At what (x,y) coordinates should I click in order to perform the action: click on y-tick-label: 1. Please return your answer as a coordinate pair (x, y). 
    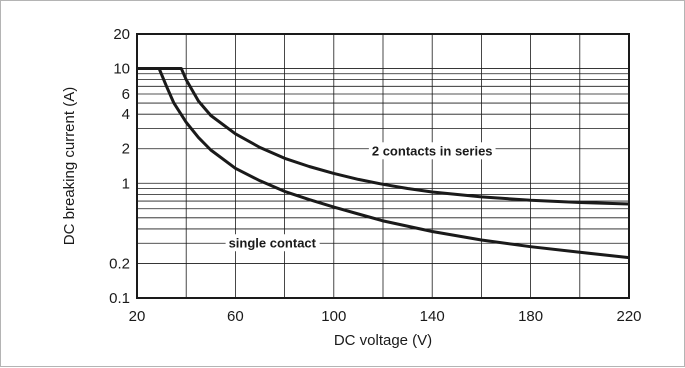
    Looking at the image, I should click on (126, 183).